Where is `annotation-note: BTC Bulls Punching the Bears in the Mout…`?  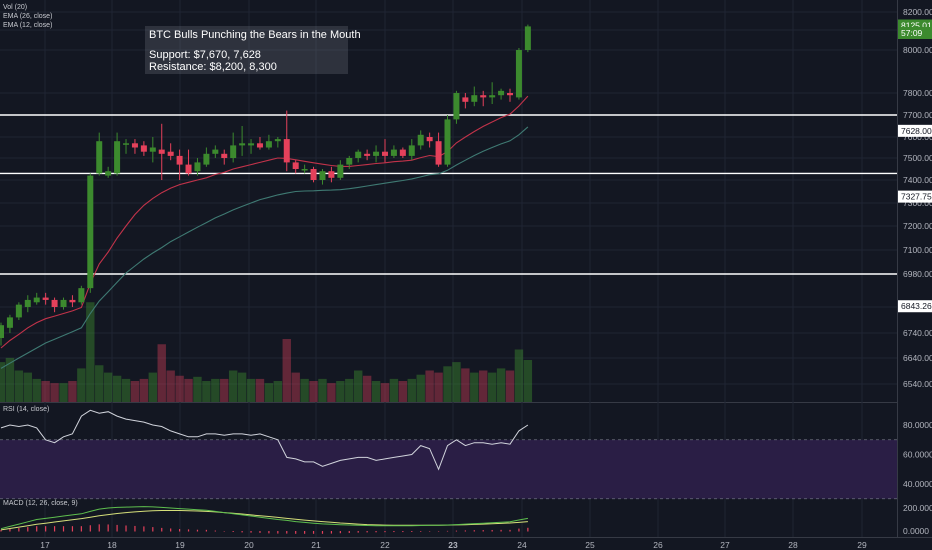
annotation-note: BTC Bulls Punching the Bears in the Mout… is located at coordinates (253, 50).